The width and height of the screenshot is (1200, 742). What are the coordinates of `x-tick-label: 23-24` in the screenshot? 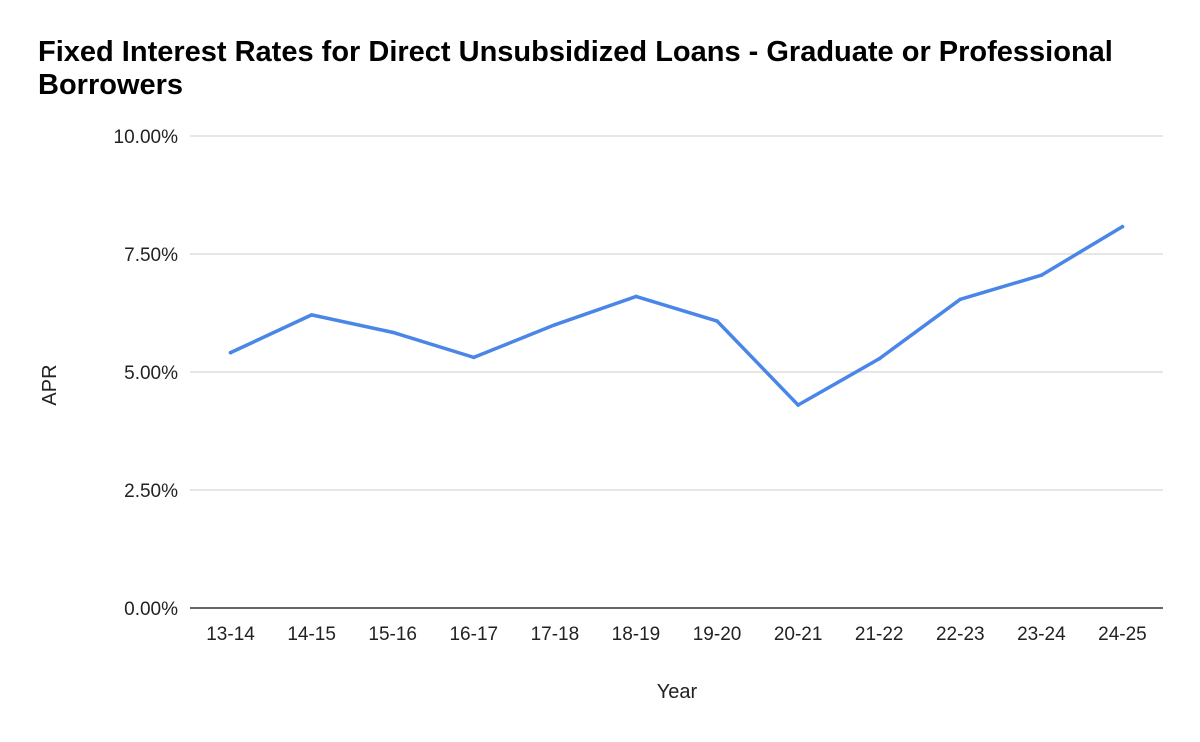 It's located at (1041, 634).